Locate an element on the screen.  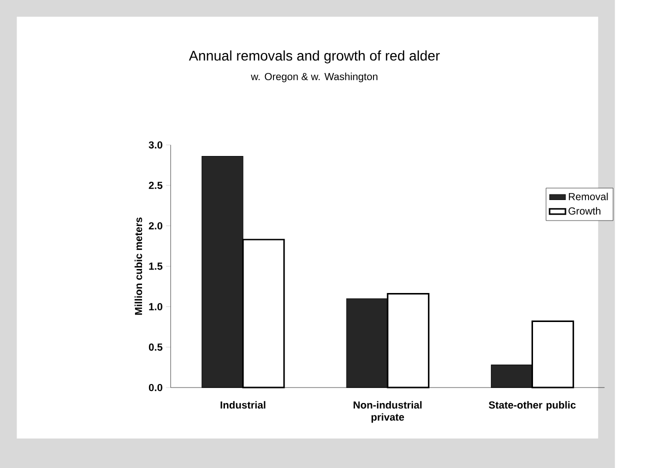
y-tick-label: 0.0 is located at coordinates (155, 387).